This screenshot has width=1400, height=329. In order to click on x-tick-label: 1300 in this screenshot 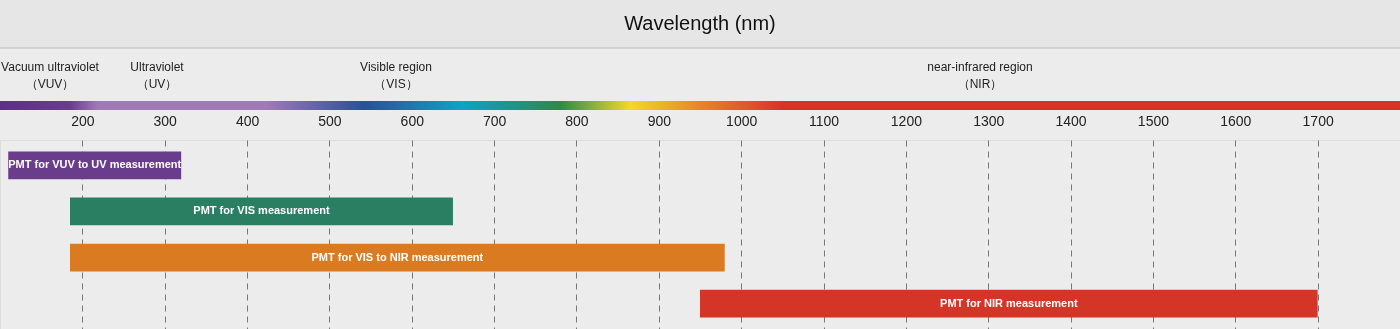, I will do `click(989, 120)`.